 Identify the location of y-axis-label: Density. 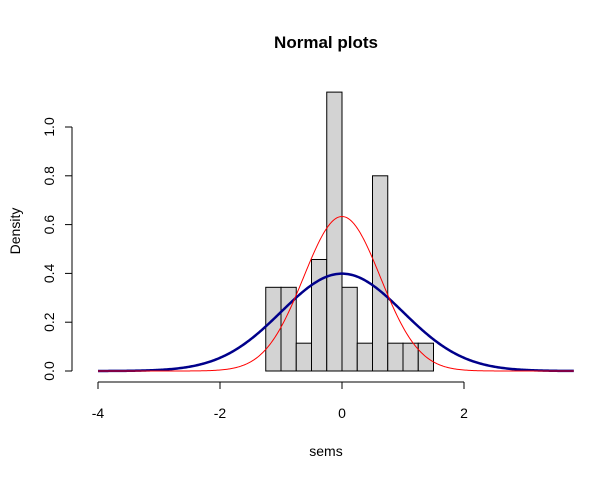
(15, 231).